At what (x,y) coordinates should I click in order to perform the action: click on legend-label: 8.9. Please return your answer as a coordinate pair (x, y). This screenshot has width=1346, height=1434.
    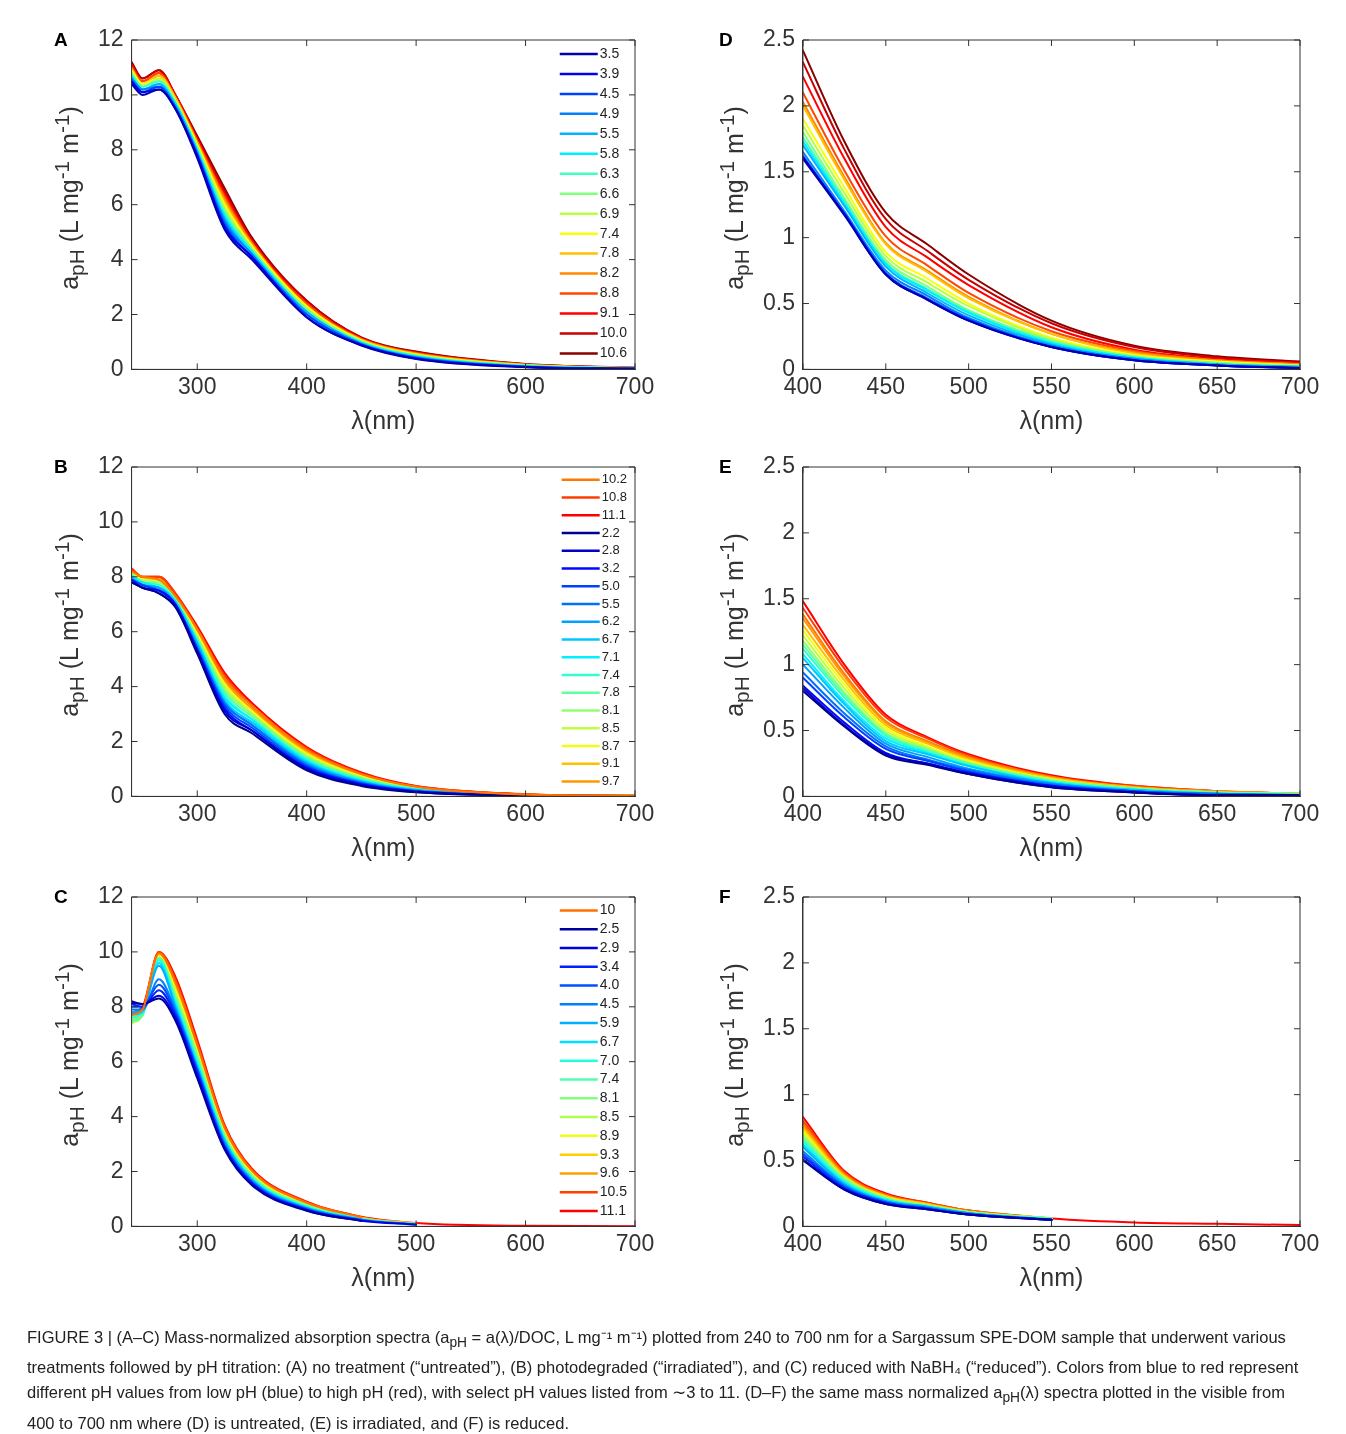
    Looking at the image, I should click on (609, 1134).